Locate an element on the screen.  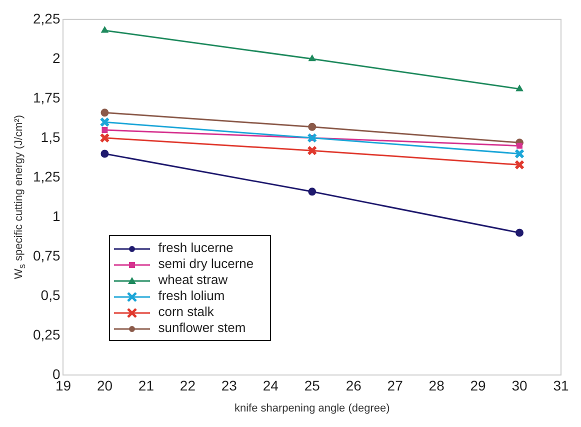
y-tick-label: 1,5 is located at coordinates (50, 136).